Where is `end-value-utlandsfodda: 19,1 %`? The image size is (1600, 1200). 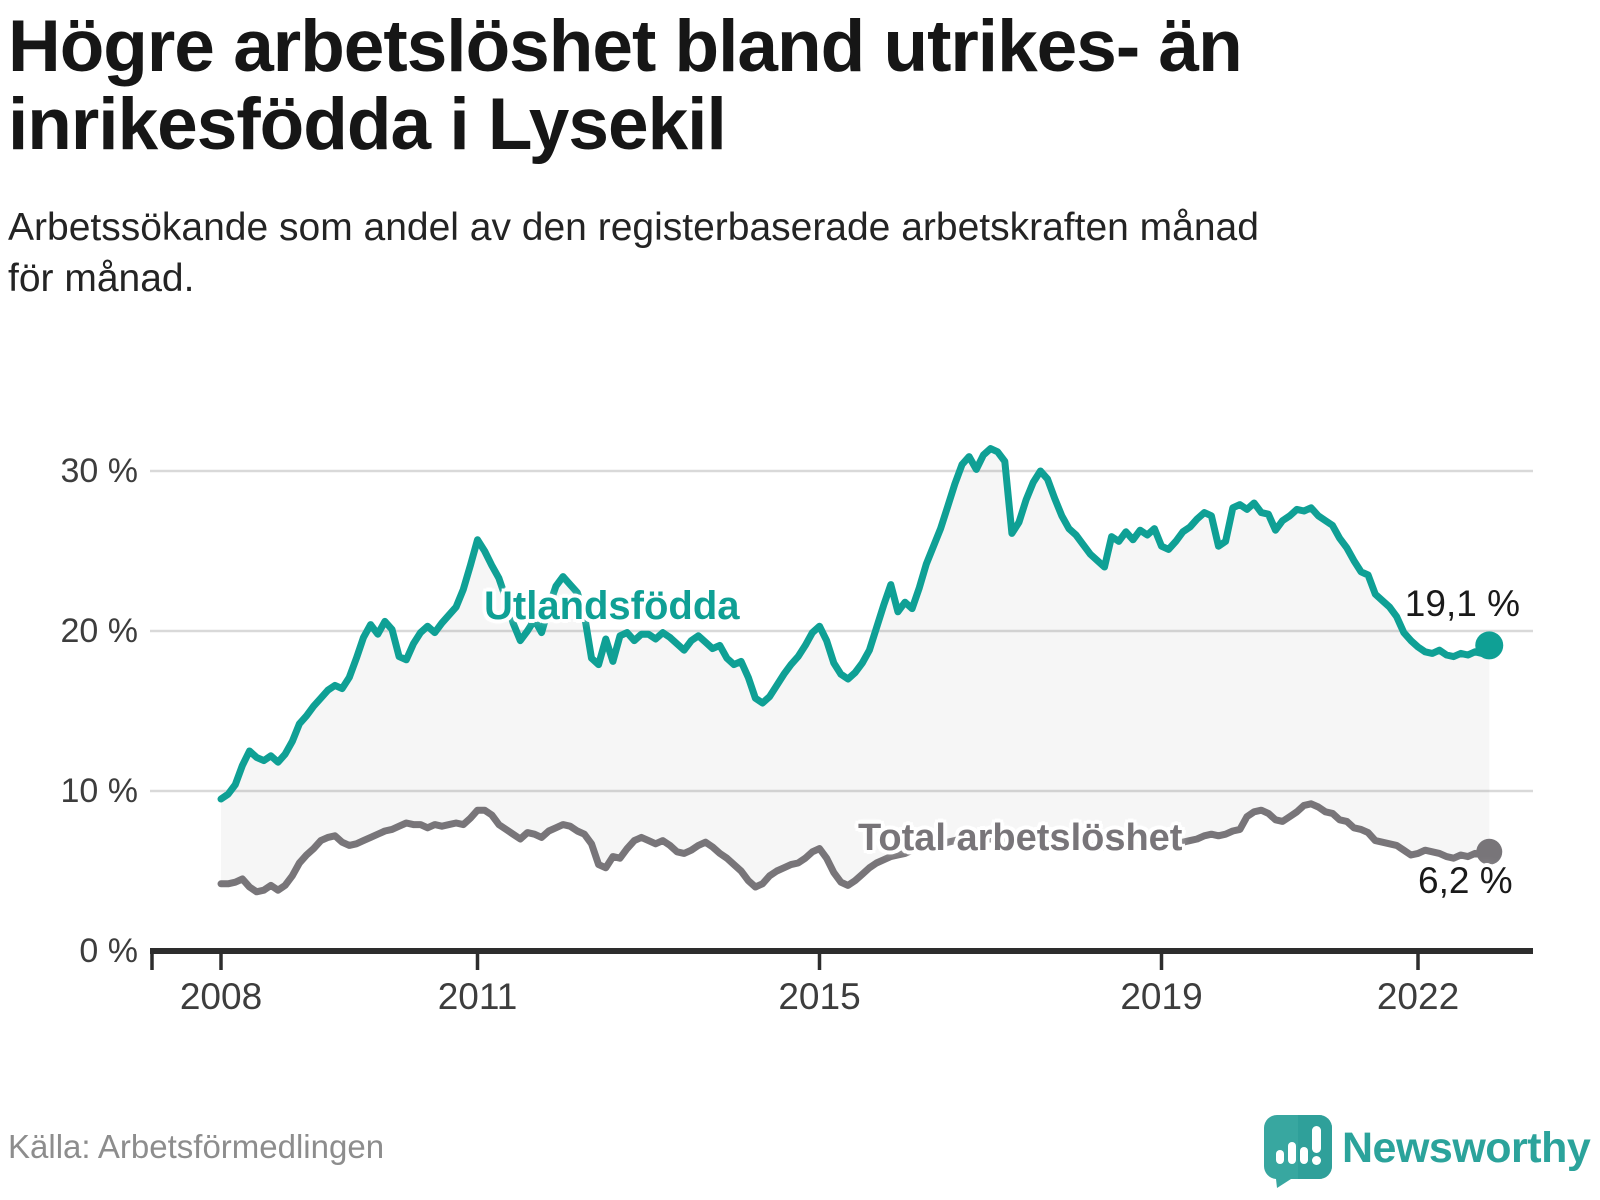
end-value-utlandsfodda: 19,1 % is located at coordinates (1462, 603).